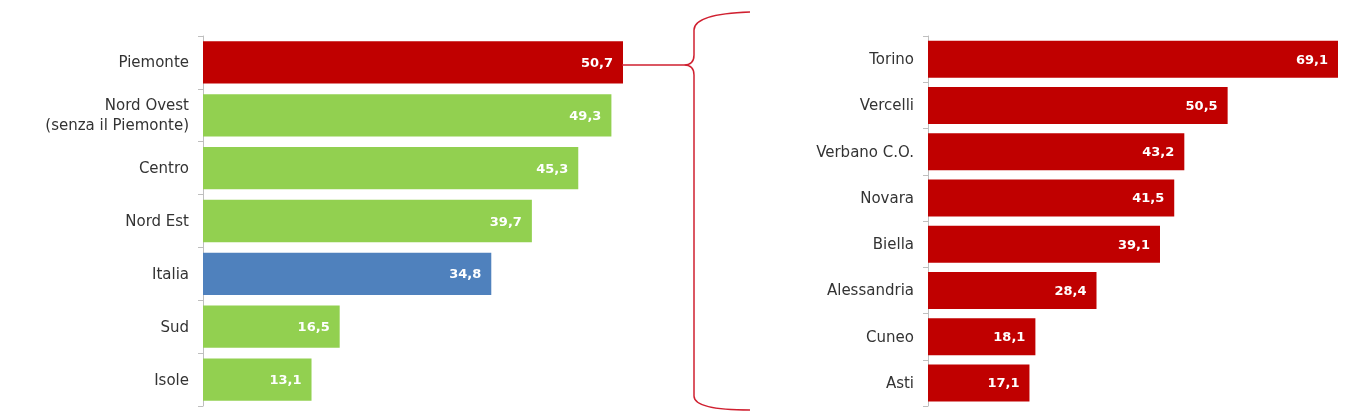 This screenshot has height=416, width=1352. I want to click on y-tick-label: Novara, so click(887, 197).